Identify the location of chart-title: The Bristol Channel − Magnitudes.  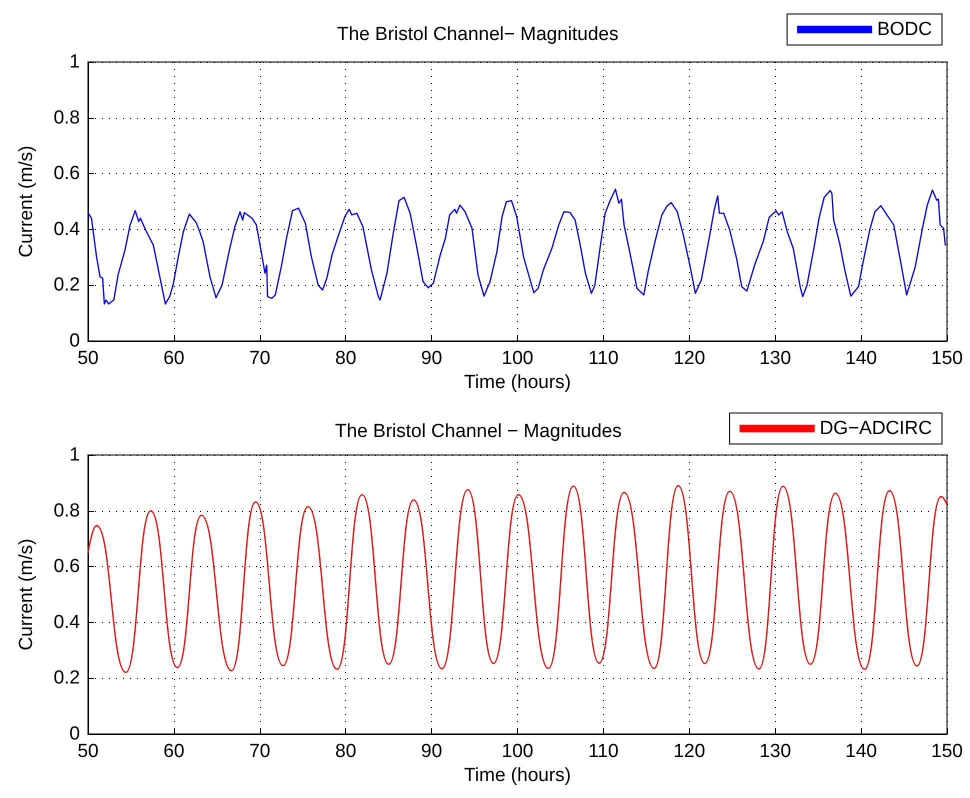
(478, 431).